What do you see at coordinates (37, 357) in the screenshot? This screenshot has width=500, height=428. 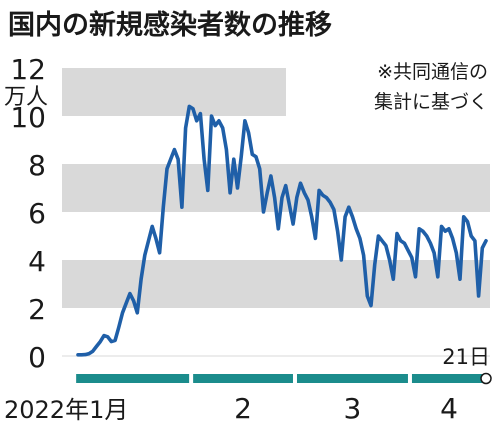 I see `y-tick-label: 0` at bounding box center [37, 357].